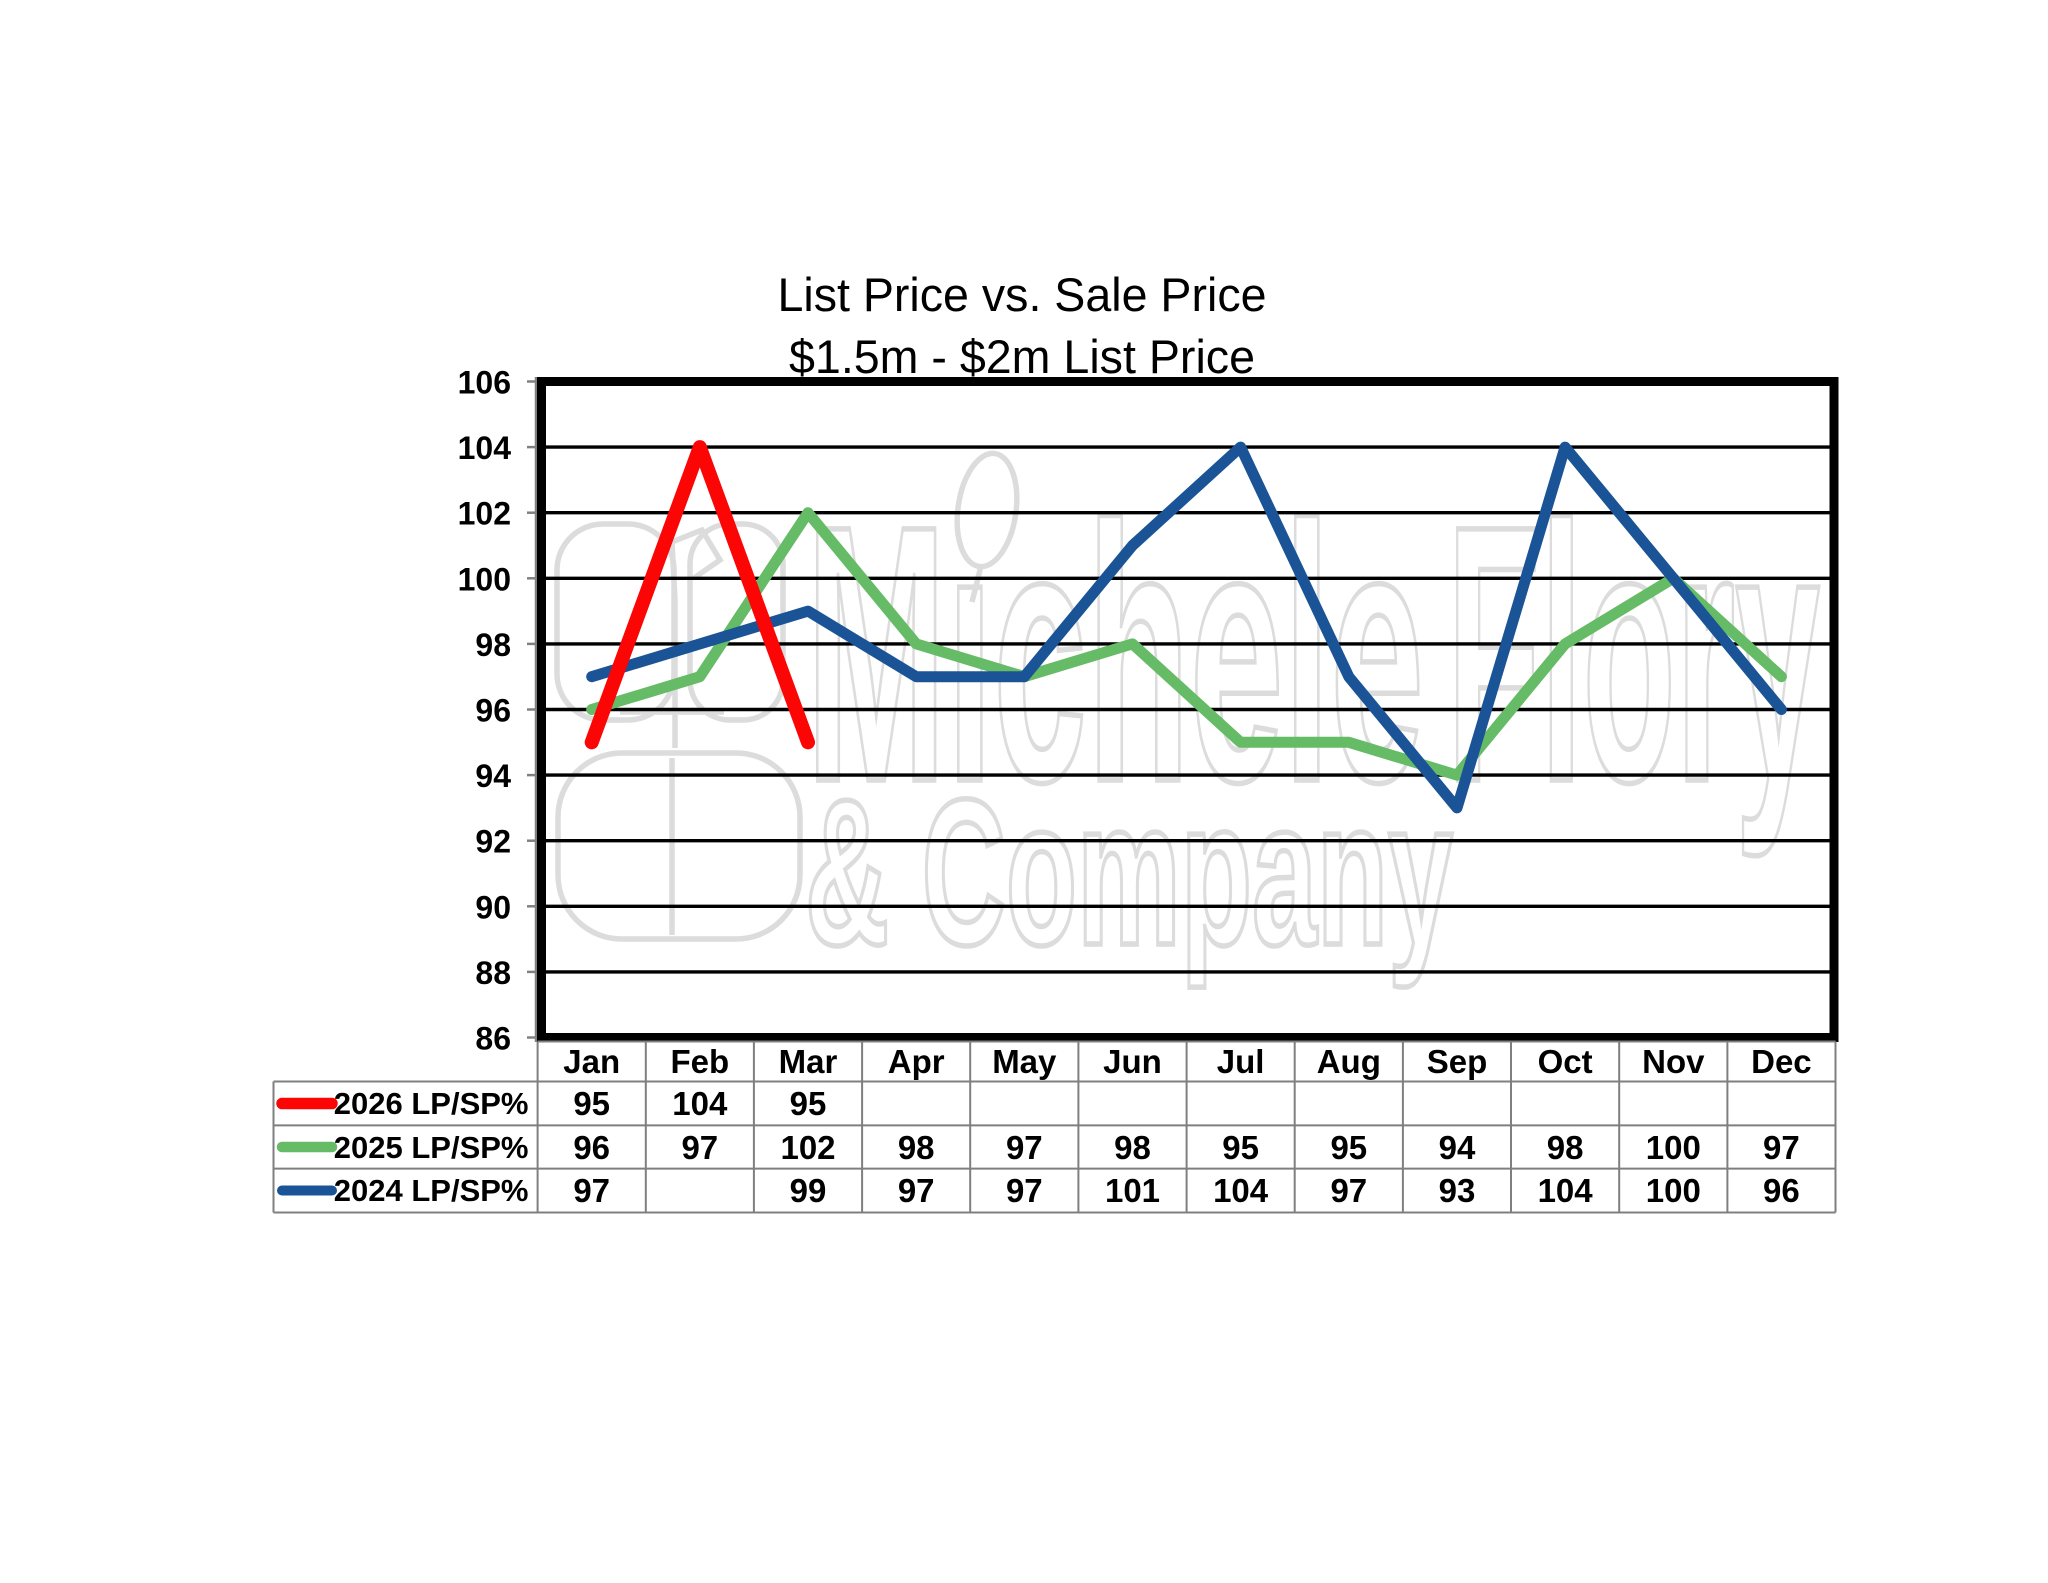 The height and width of the screenshot is (1583, 2048). I want to click on svg-text: 86, so click(493, 1039).